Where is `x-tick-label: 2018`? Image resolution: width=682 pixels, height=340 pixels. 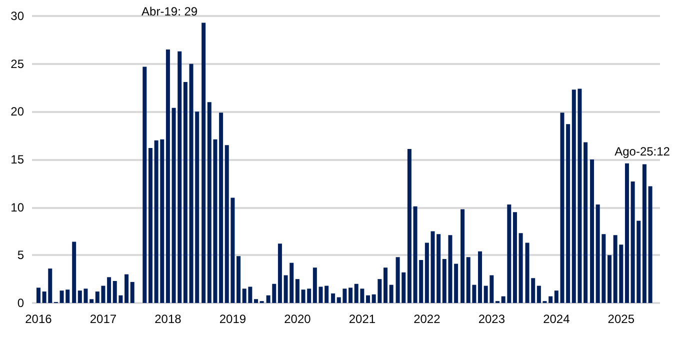
x-tick-label: 2018 is located at coordinates (168, 319).